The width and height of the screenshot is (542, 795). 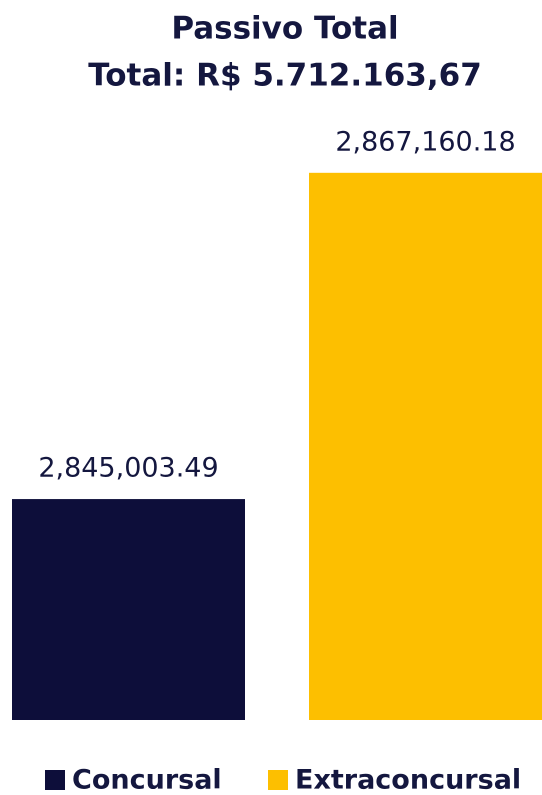 I want to click on legend-label: Extraconcursal, so click(x=408, y=780).